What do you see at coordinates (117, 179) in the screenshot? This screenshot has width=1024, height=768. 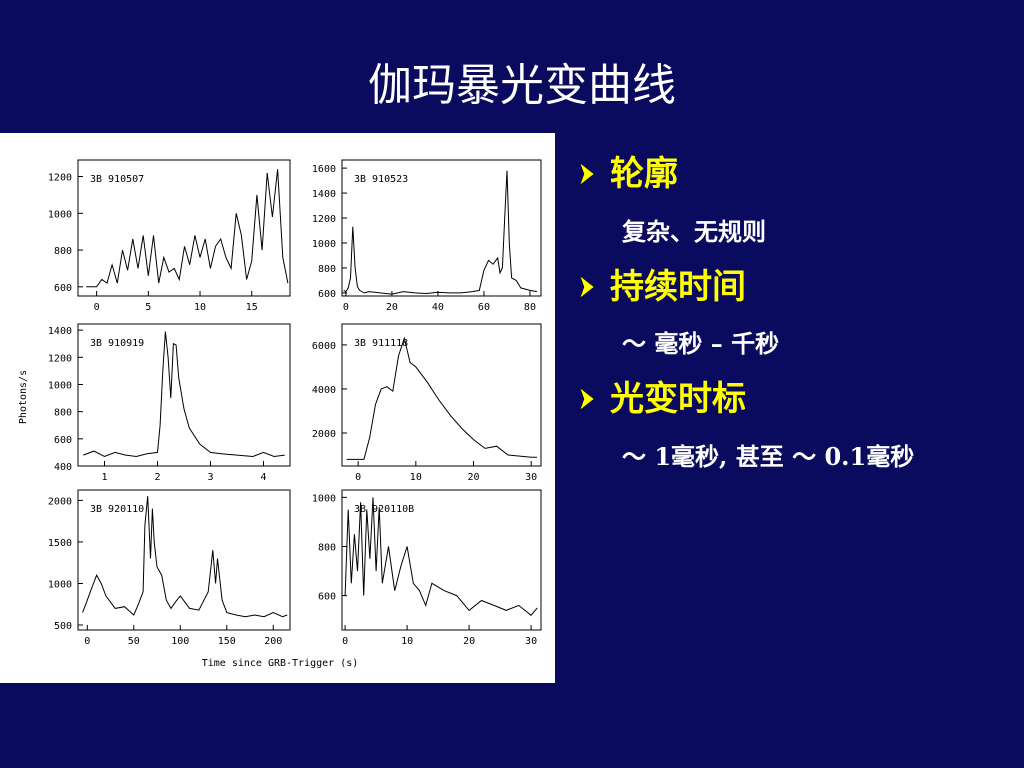 I see `panel-label: 3B 910507` at bounding box center [117, 179].